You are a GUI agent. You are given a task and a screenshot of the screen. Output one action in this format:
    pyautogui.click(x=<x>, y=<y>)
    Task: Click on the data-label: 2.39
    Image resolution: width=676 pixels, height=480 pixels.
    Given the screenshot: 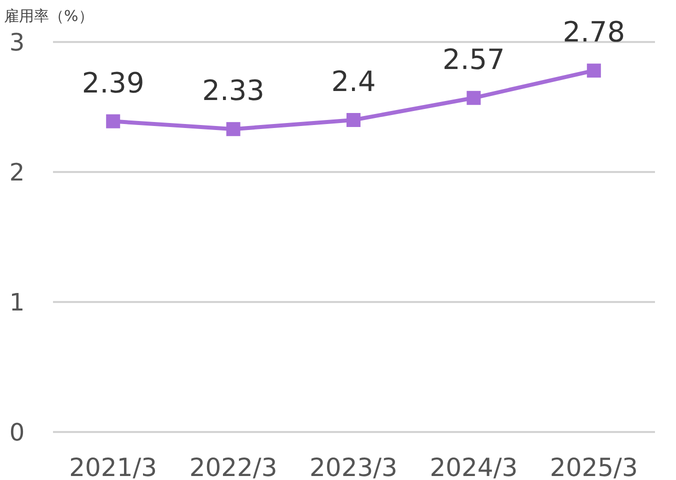 What is the action you would take?
    pyautogui.click(x=113, y=83)
    